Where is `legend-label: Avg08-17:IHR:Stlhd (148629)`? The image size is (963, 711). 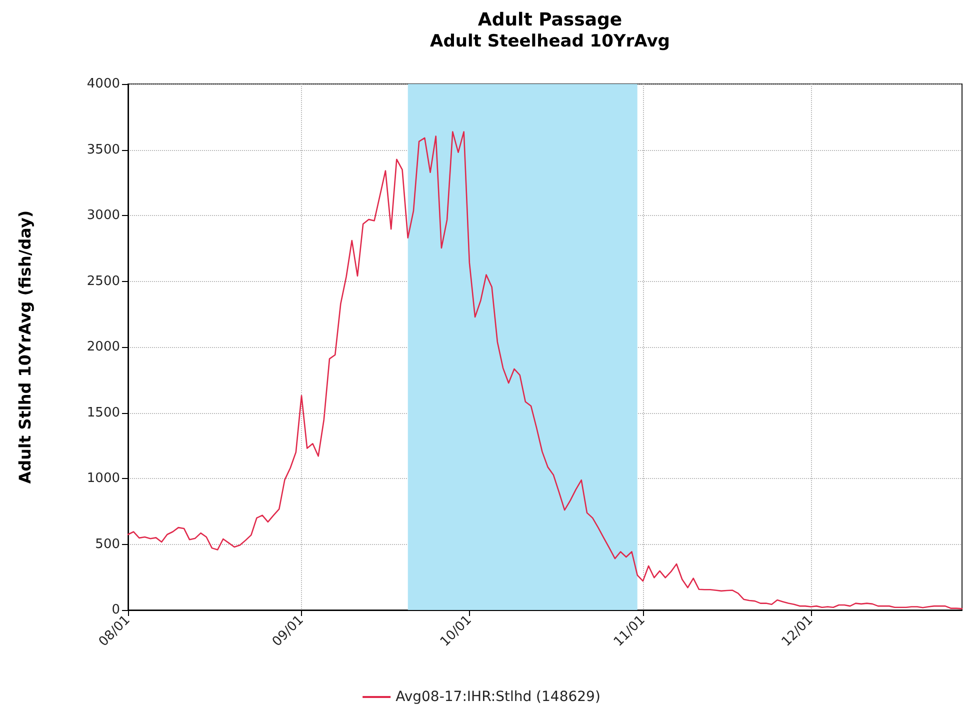
legend-label: Avg08-17:IHR:Stlhd (148629) is located at coordinates (498, 697).